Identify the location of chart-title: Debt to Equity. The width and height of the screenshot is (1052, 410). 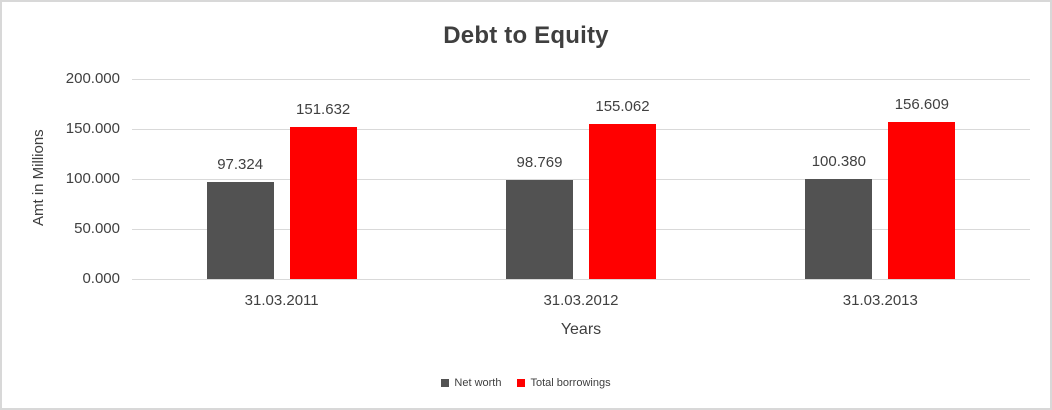
(526, 35).